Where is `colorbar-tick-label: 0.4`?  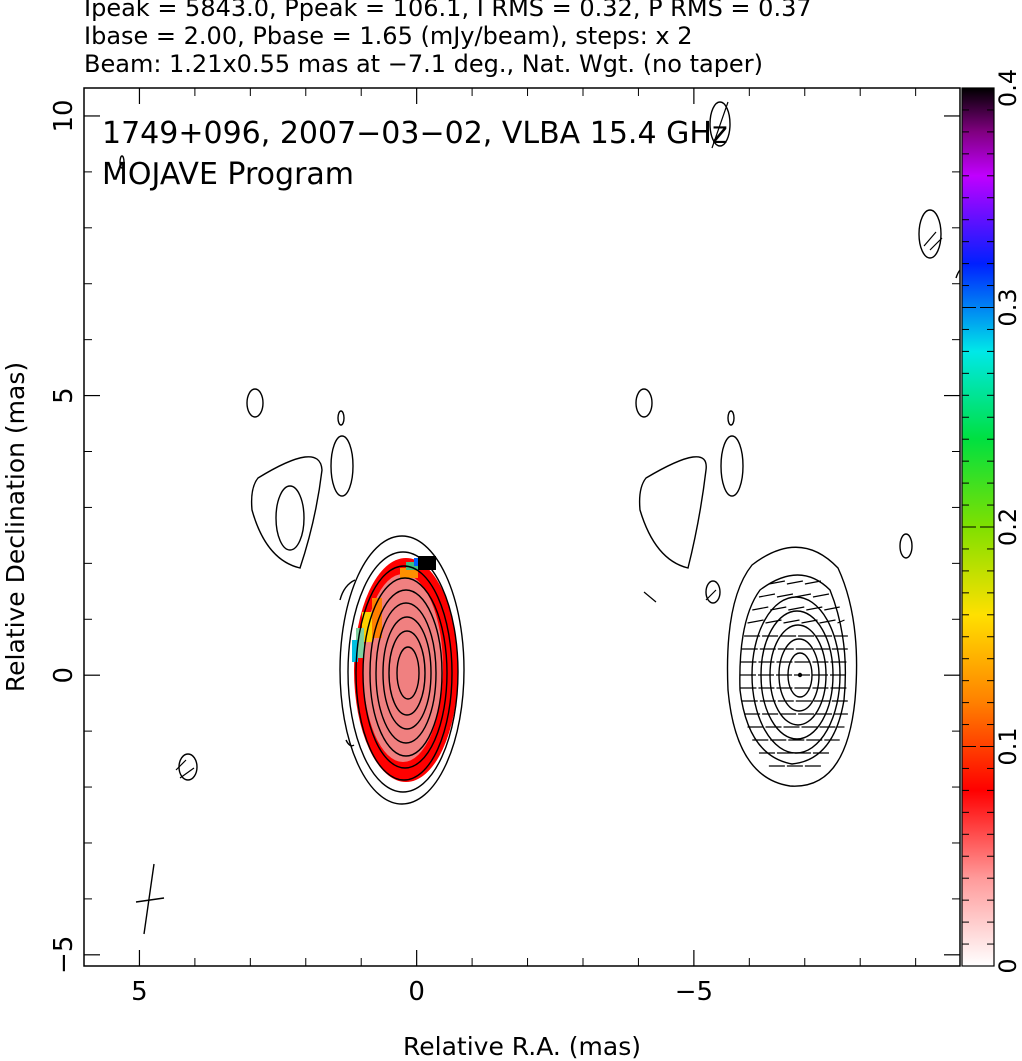 colorbar-tick-label: 0.4 is located at coordinates (1008, 88).